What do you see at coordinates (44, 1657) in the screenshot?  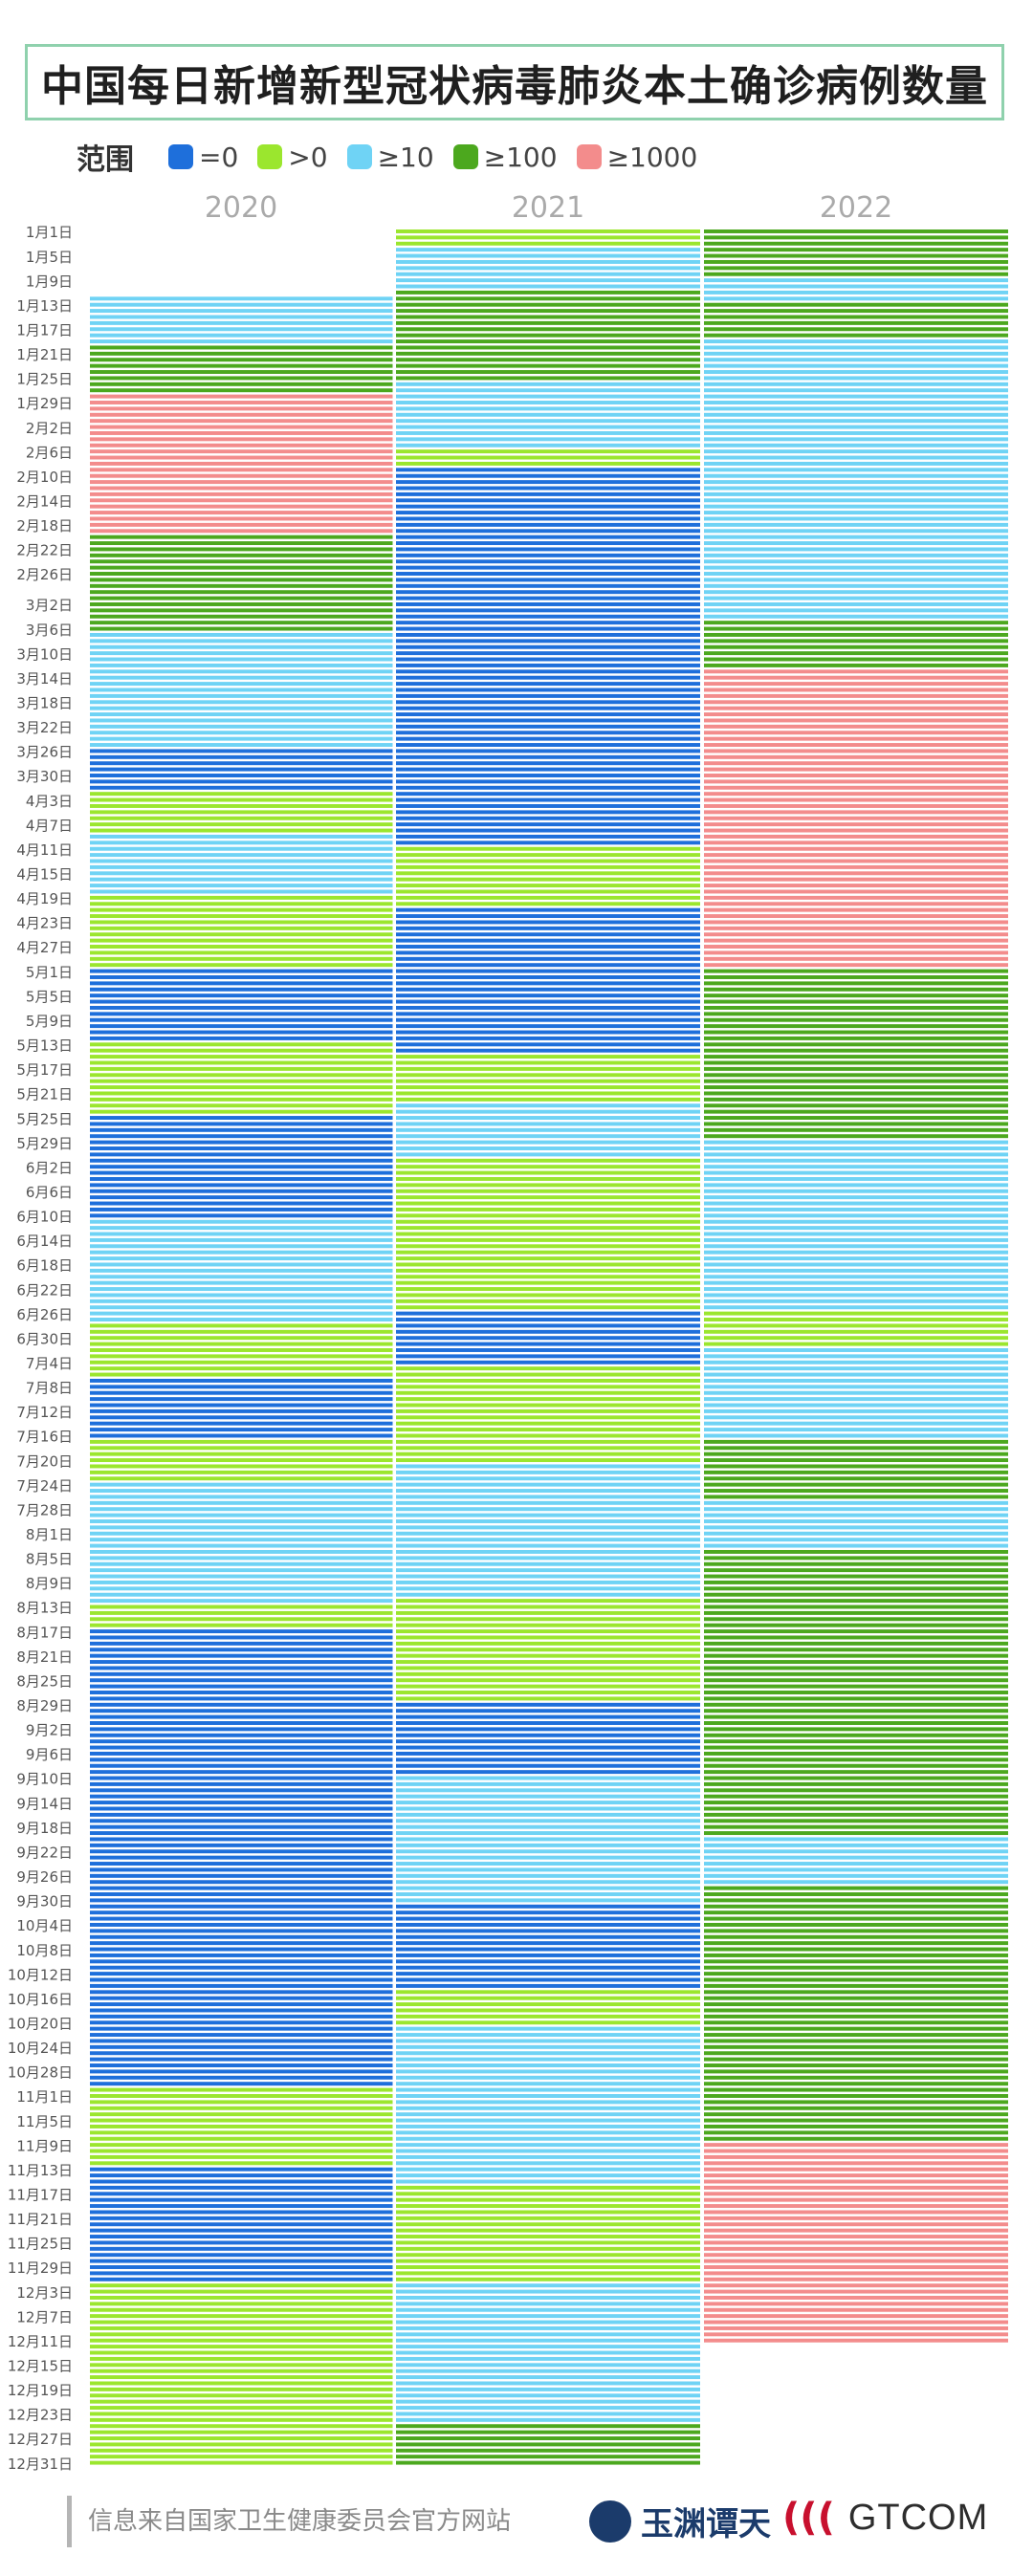 I see `y-tick-label: 8月21日` at bounding box center [44, 1657].